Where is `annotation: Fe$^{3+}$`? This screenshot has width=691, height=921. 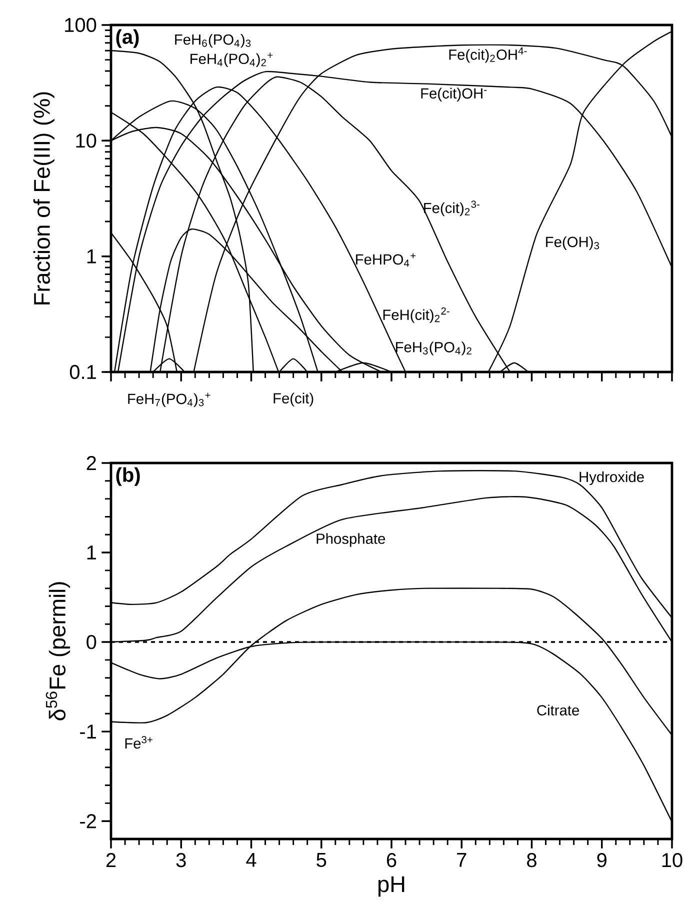 annotation: Fe$^{3+}$ is located at coordinates (138, 742).